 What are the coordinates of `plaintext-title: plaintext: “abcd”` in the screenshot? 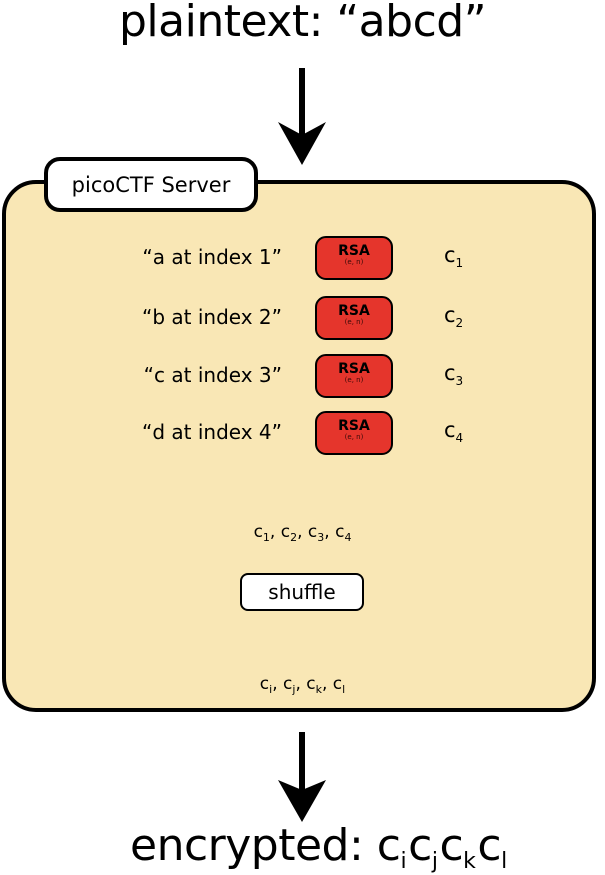 It's located at (302, 23).